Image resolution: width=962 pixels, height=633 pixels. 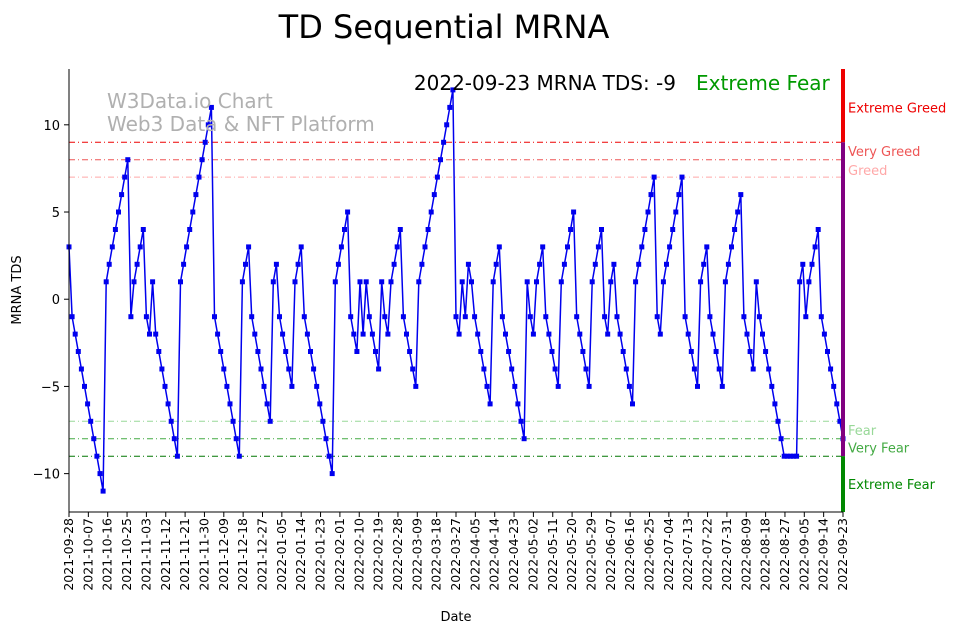 What do you see at coordinates (763, 83) in the screenshot?
I see `annotation-status: Extreme Fear` at bounding box center [763, 83].